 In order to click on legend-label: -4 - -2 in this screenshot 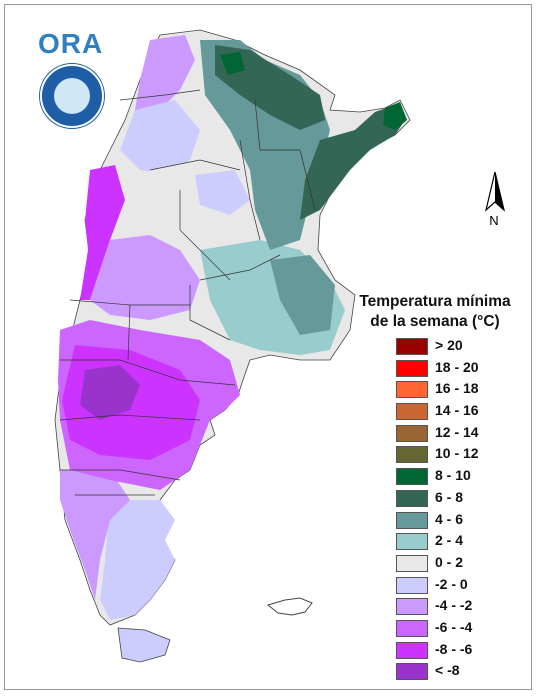, I will do `click(454, 605)`.